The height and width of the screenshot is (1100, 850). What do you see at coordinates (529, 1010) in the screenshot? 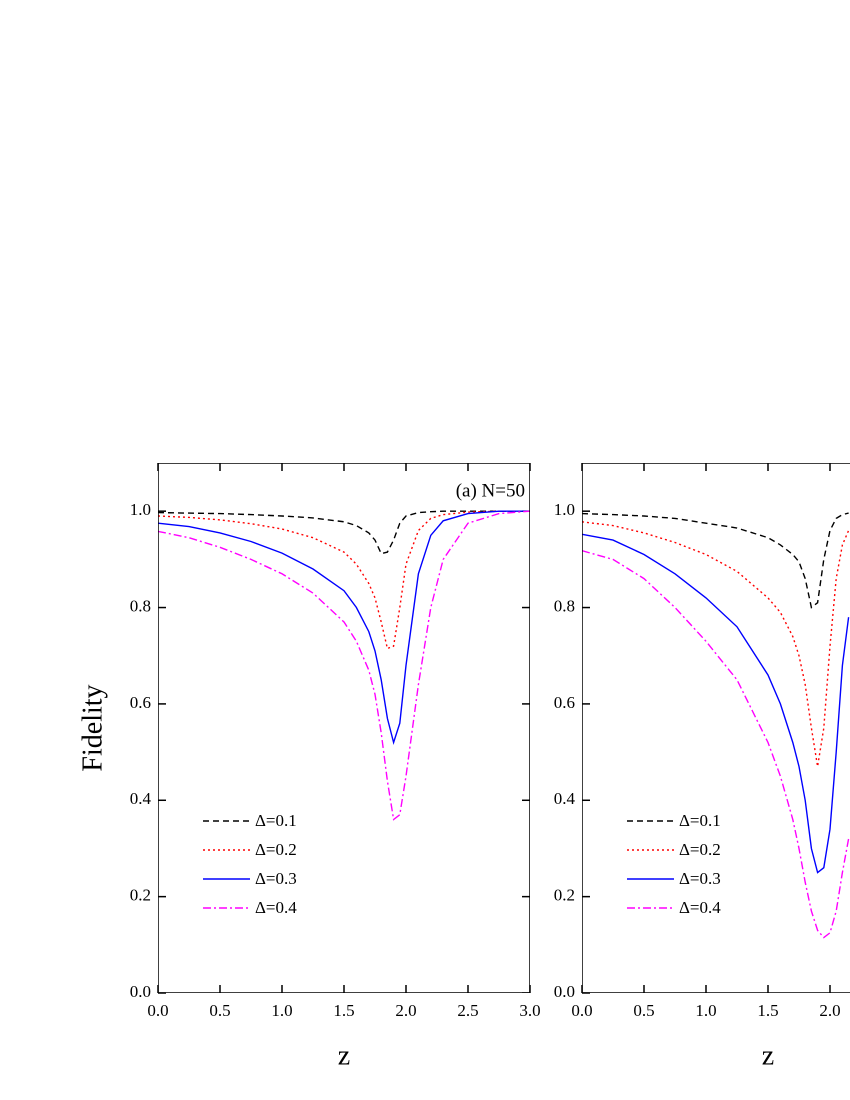
I see `x-tick-label: 3.0` at bounding box center [529, 1010].